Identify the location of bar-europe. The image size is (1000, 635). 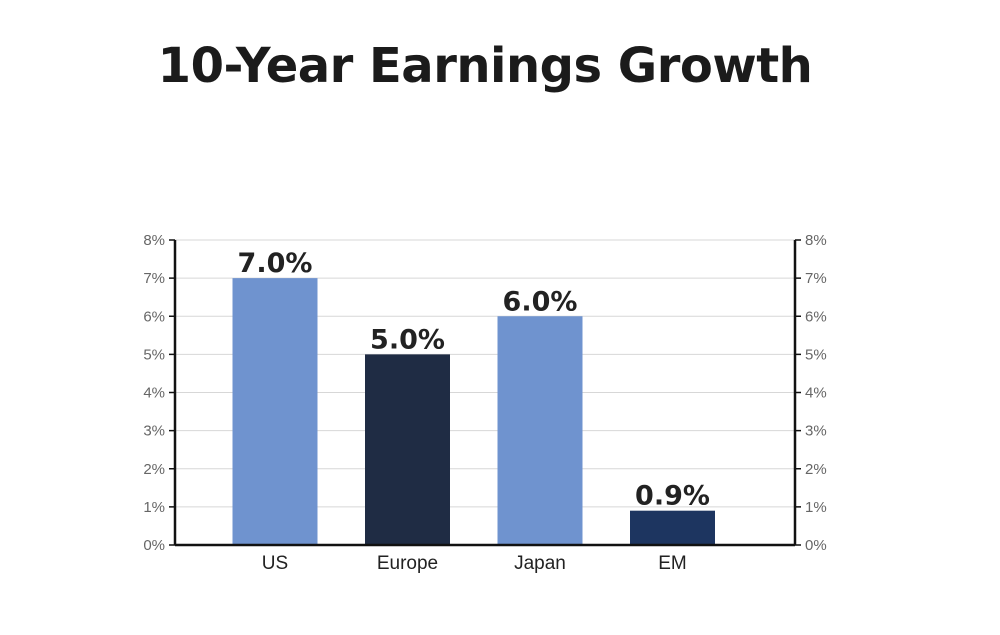
(407, 449).